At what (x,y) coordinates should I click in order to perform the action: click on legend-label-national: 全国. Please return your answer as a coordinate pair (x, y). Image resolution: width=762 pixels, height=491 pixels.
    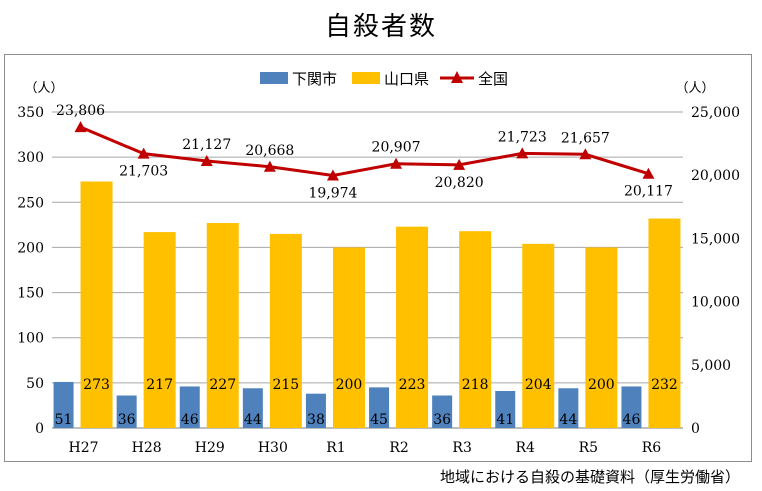
    Looking at the image, I should click on (493, 79).